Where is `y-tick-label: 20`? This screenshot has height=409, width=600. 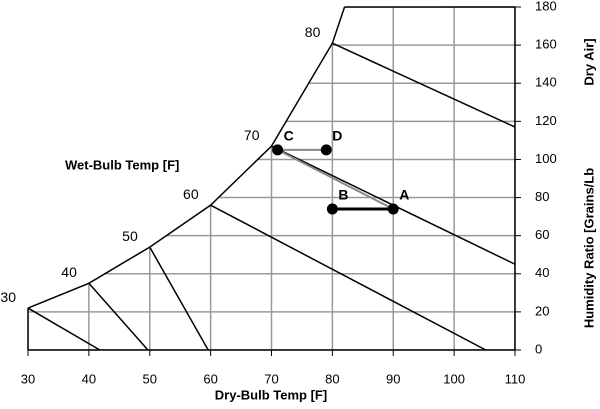
y-tick-label: 20 is located at coordinates (542, 310).